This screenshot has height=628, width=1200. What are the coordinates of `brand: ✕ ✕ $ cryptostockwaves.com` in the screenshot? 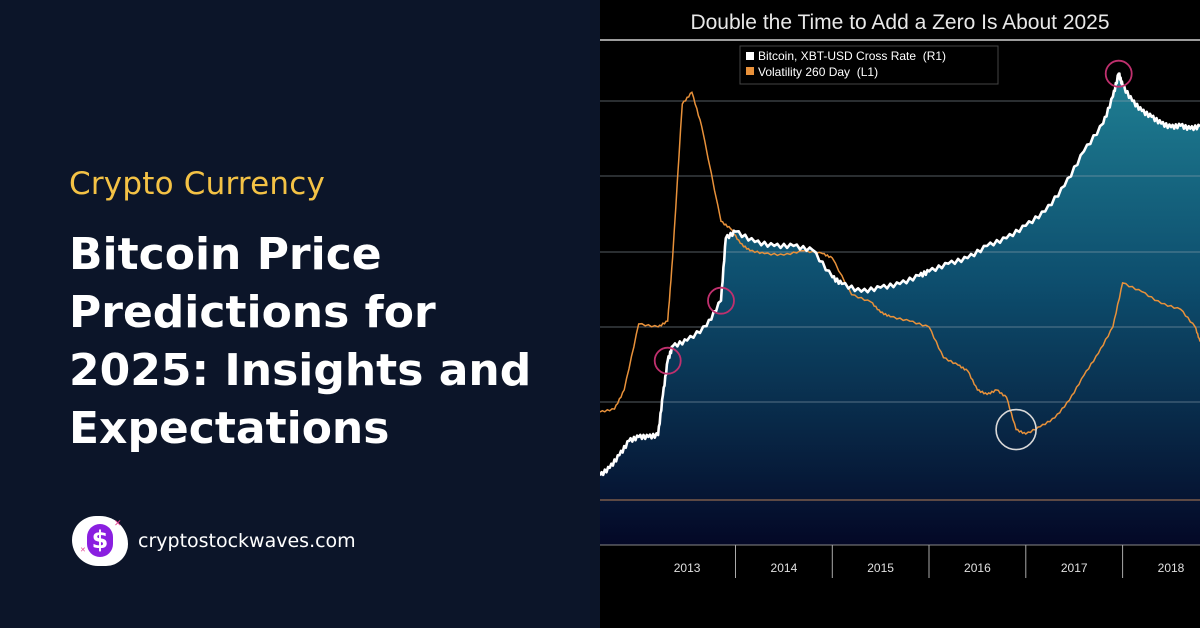 It's located at (214, 541).